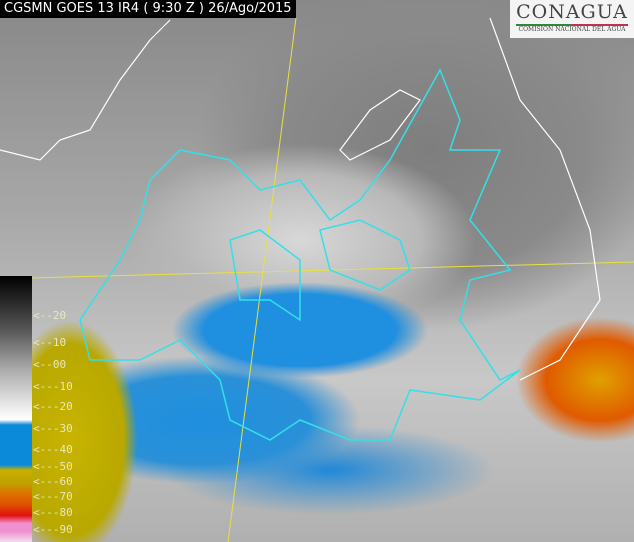 The image size is (634, 542). I want to click on scale-label: <---40, so click(53, 449).